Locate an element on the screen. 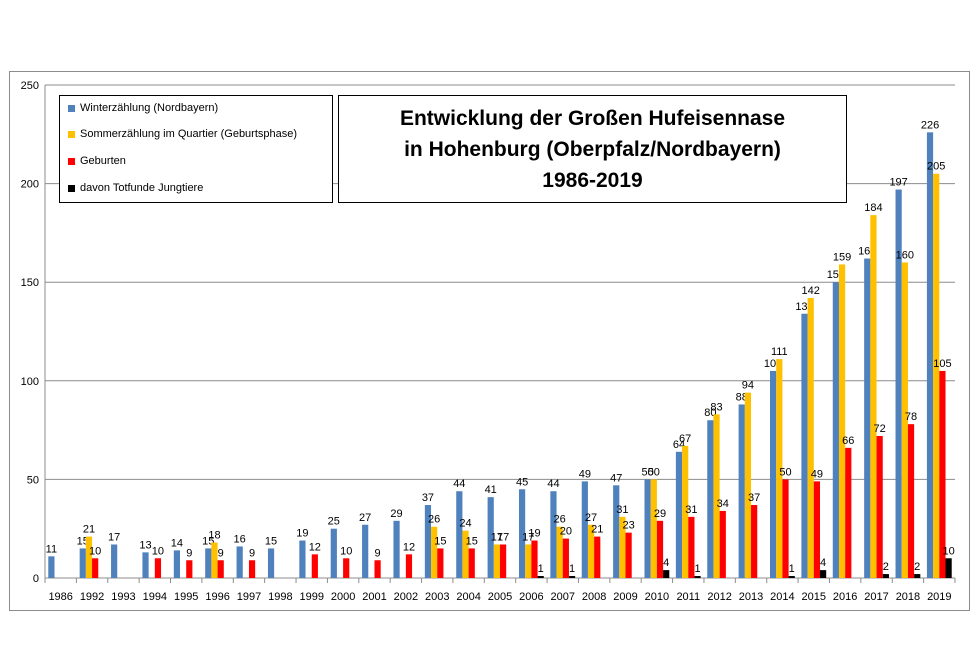  x-tick-label: 1994 is located at coordinates (155, 597).